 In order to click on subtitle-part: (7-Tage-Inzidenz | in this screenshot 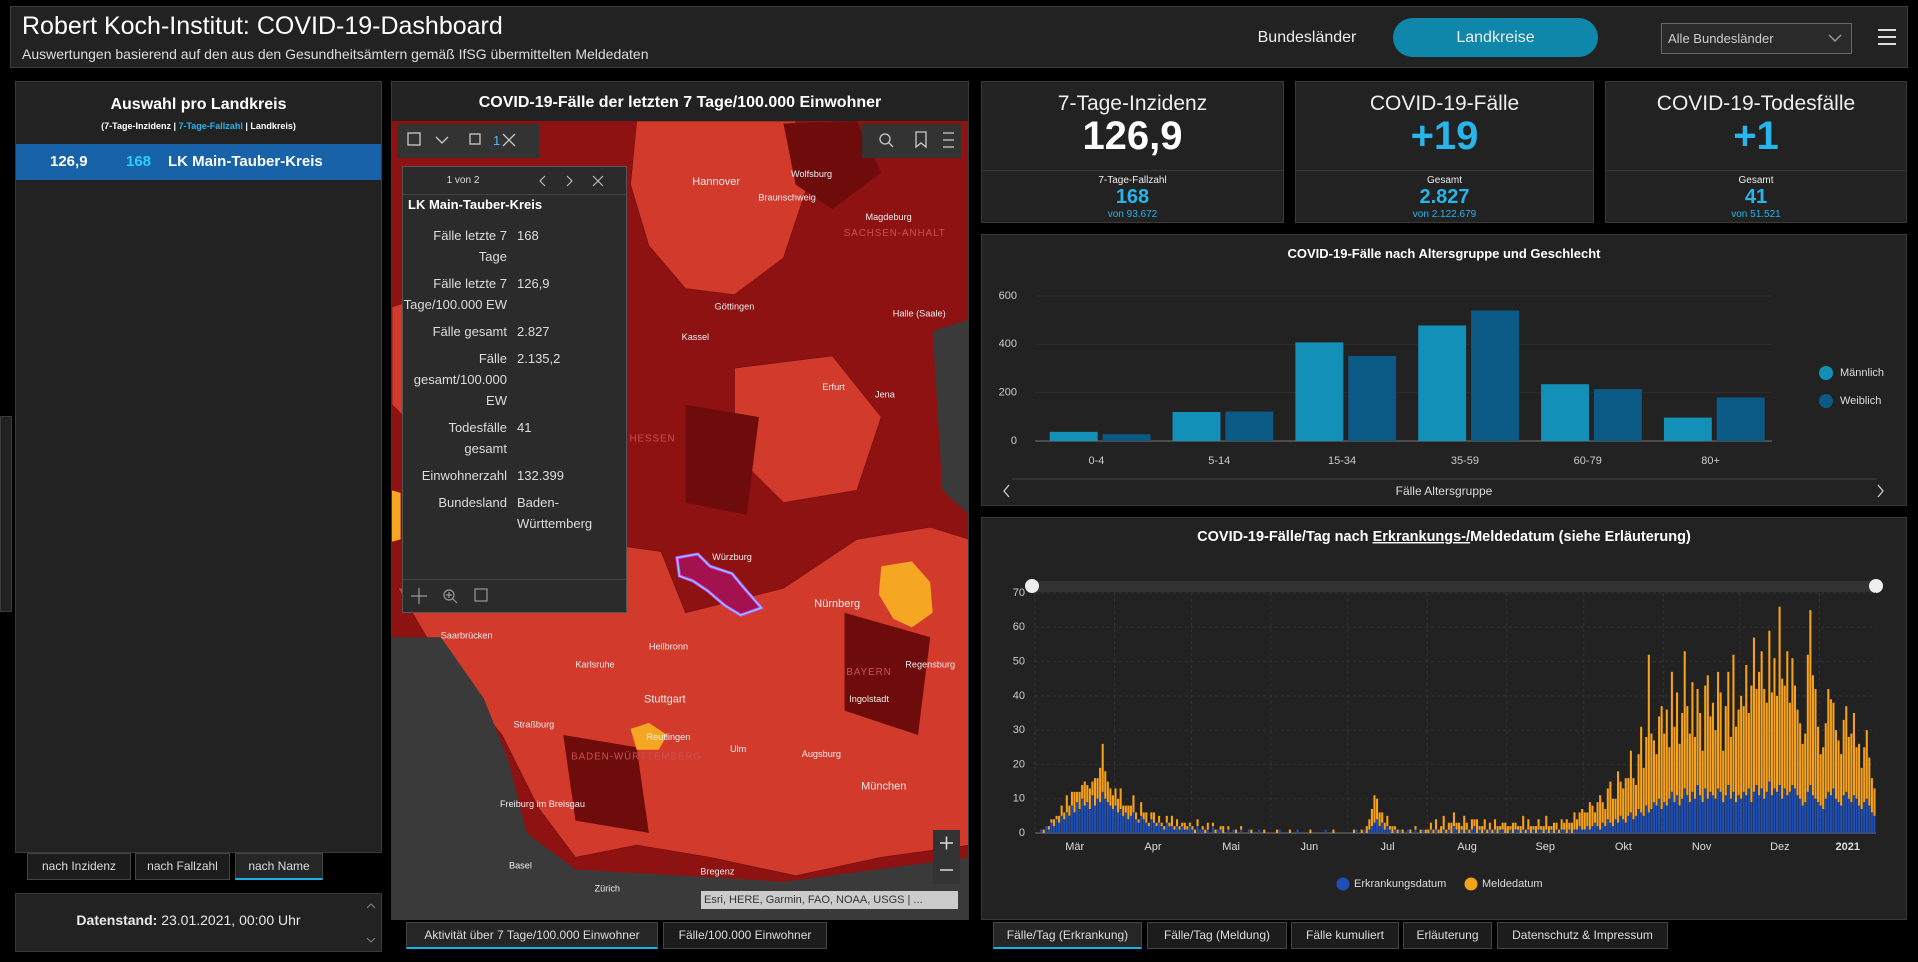, I will do `click(140, 126)`.